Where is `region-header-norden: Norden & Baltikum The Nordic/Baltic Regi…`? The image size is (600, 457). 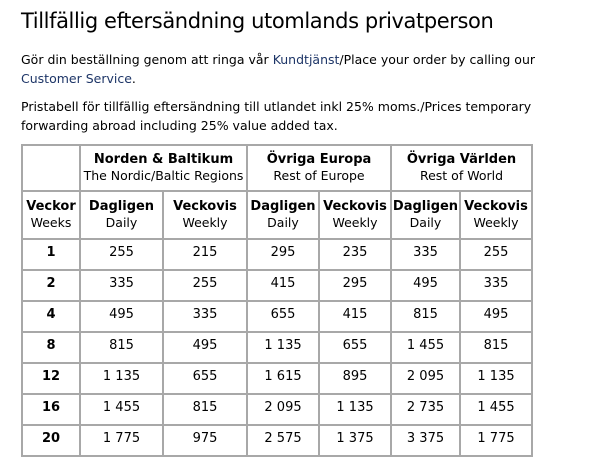 region-header-norden: Norden & Baltikum The Nordic/Baltic Regi… is located at coordinates (163, 168).